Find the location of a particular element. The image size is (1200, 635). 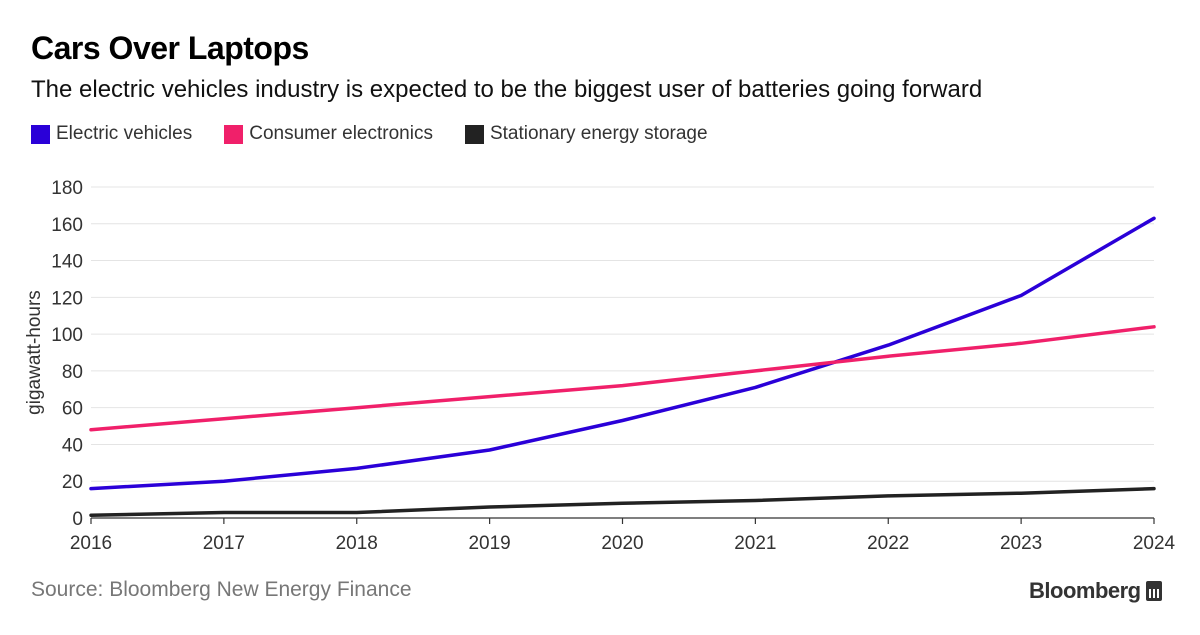

x-tick-label-2023: 2023 is located at coordinates (1021, 543).